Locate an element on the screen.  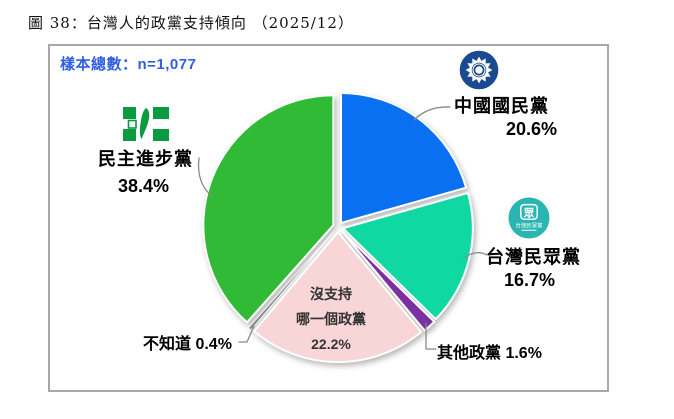
tpp-circle-emblem-icon: 眾 台灣民眾黨 is located at coordinates (529, 218).